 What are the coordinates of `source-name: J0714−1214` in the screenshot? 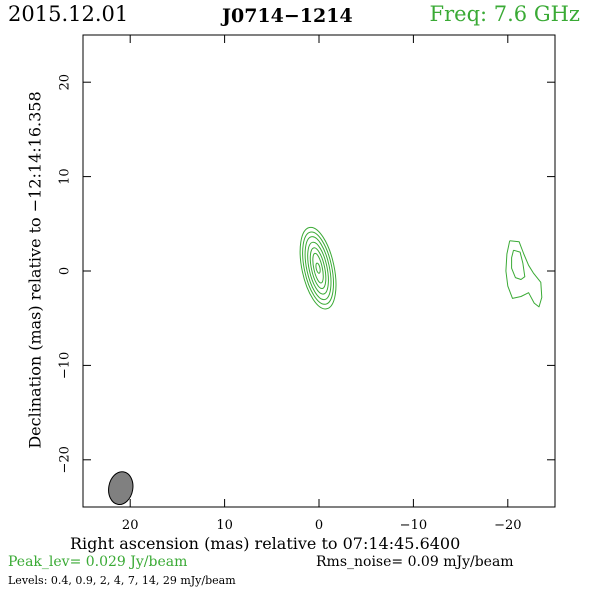 It's located at (287, 16).